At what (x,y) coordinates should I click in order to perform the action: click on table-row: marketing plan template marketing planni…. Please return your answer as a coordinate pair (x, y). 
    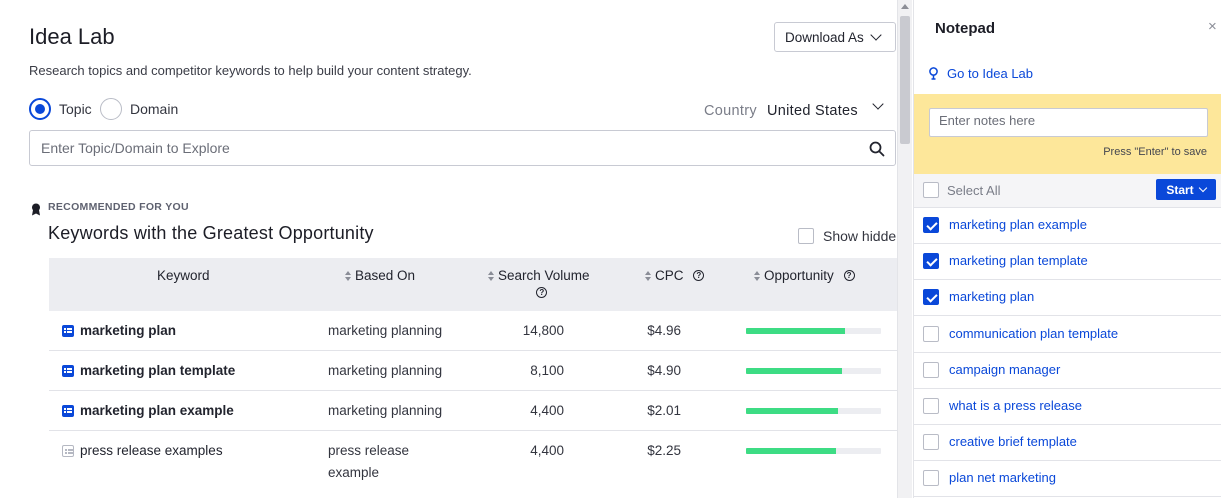
    Looking at the image, I should click on (473, 371).